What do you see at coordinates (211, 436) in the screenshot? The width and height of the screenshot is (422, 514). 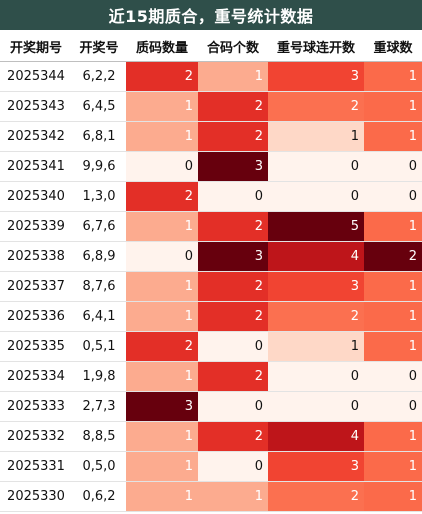 I see `table-row: 2025332 8,8,5 1 2 4 1` at bounding box center [211, 436].